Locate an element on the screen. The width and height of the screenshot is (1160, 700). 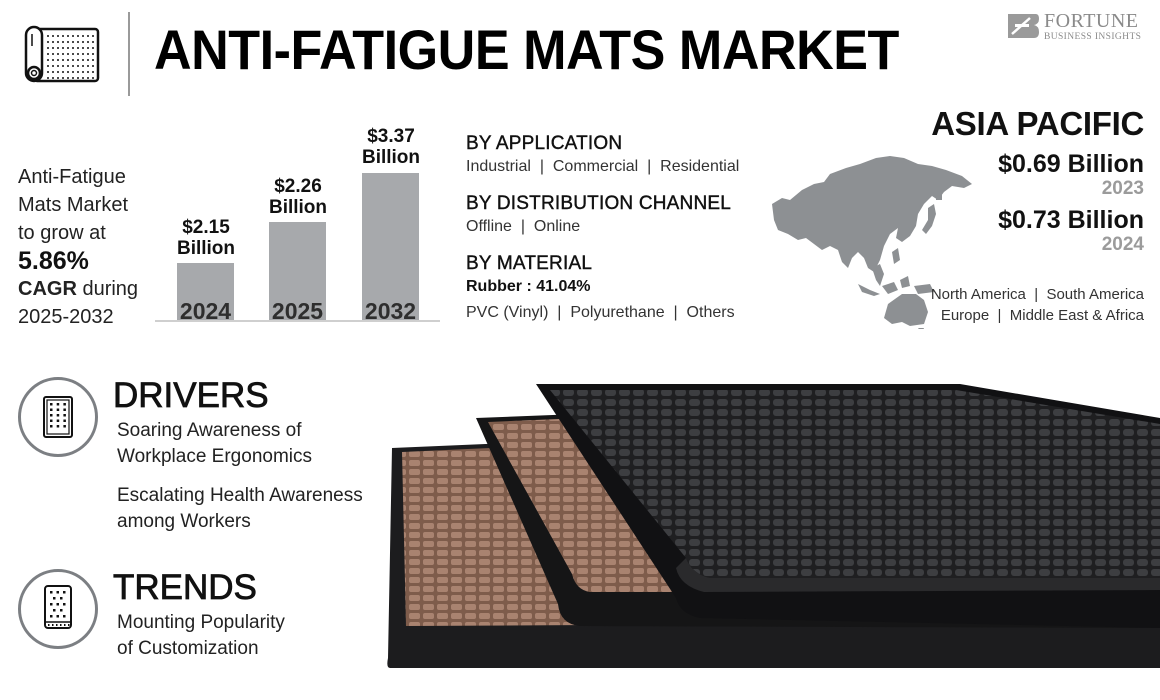
bar-2024: 2024 is located at coordinates (205, 293).